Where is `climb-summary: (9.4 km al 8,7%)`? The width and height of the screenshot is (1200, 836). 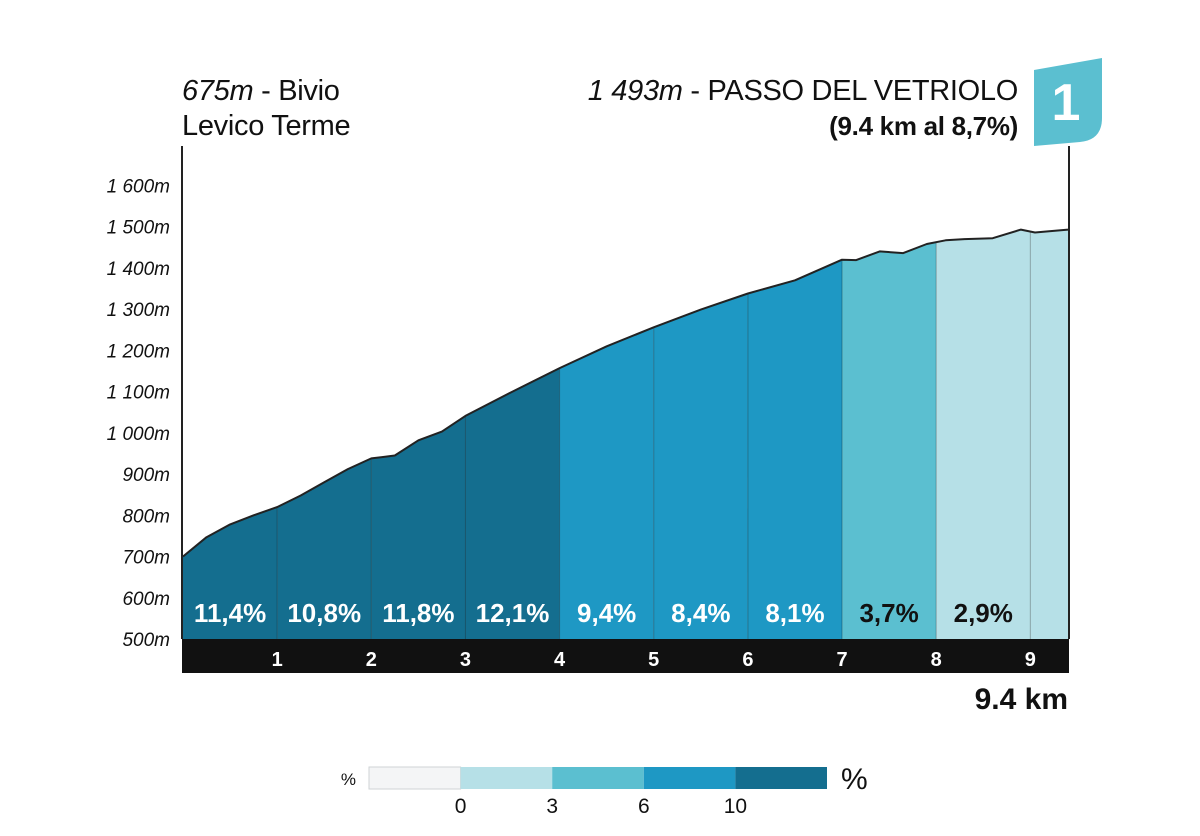 climb-summary: (9.4 km al 8,7%) is located at coordinates (923, 126).